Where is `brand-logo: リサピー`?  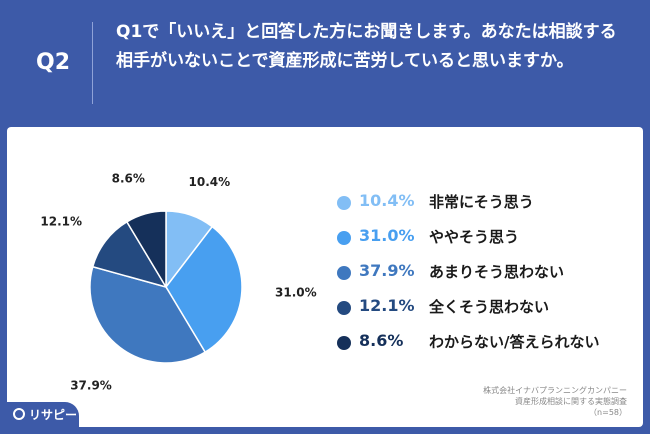 brand-logo: リサピー is located at coordinates (43, 414).